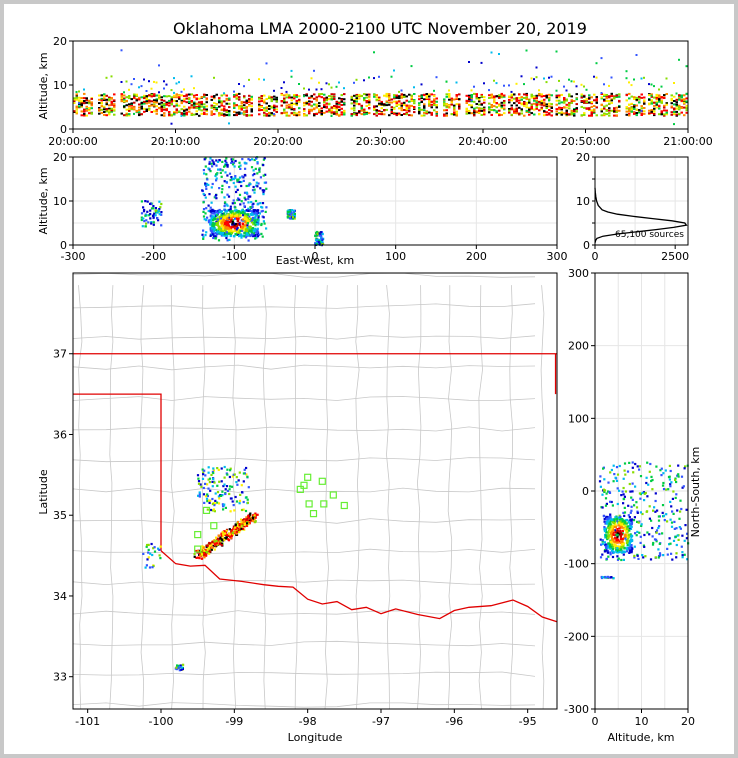  What do you see at coordinates (60, 515) in the screenshot?
I see `p4-ytick-label: 35` at bounding box center [60, 515].